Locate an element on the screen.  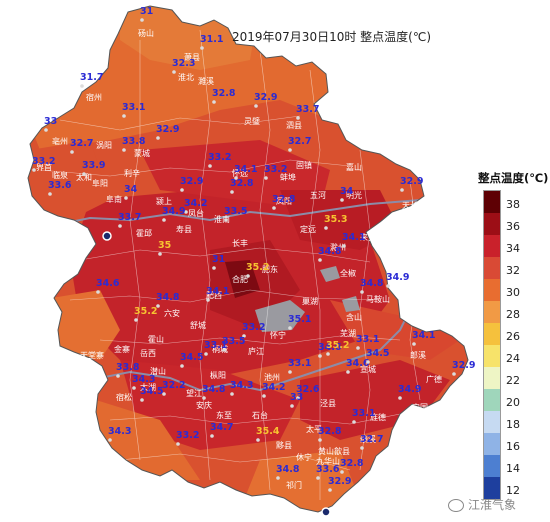
station-value-label: 34.2 is located at coordinates (273, 387).